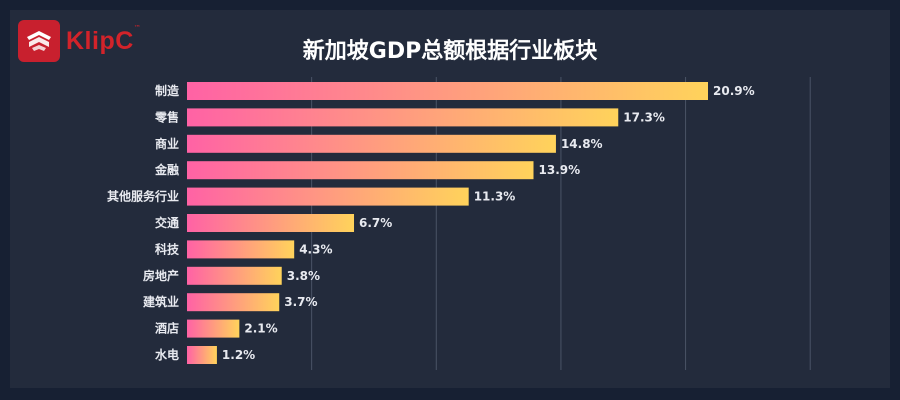  I want to click on value-label: 11.3%, so click(495, 197).